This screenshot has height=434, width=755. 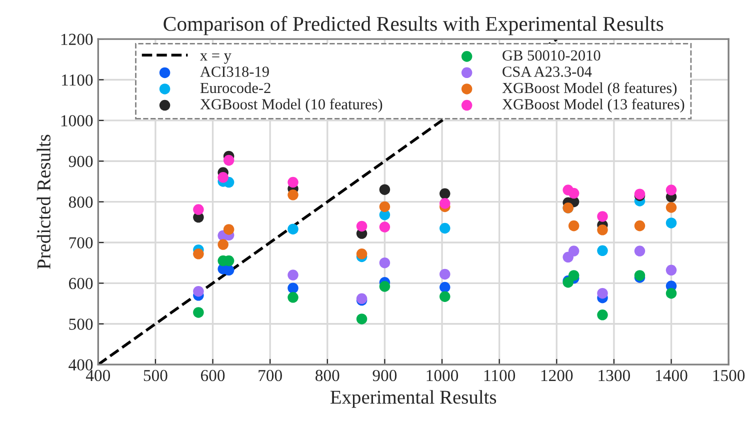 I want to click on y-axis-title: Predicted Results, so click(x=43, y=202).